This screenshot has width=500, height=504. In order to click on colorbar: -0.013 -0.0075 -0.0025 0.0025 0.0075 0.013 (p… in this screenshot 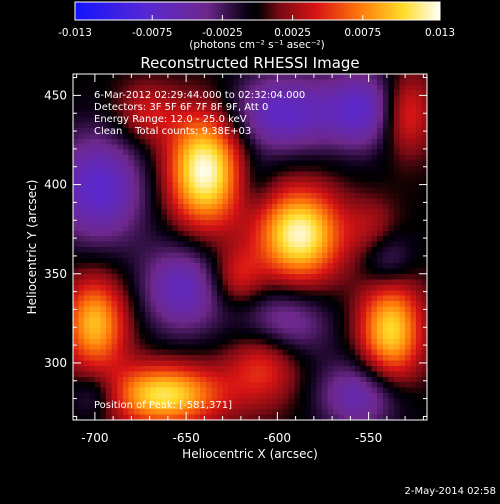, I will do `click(256, 26)`.